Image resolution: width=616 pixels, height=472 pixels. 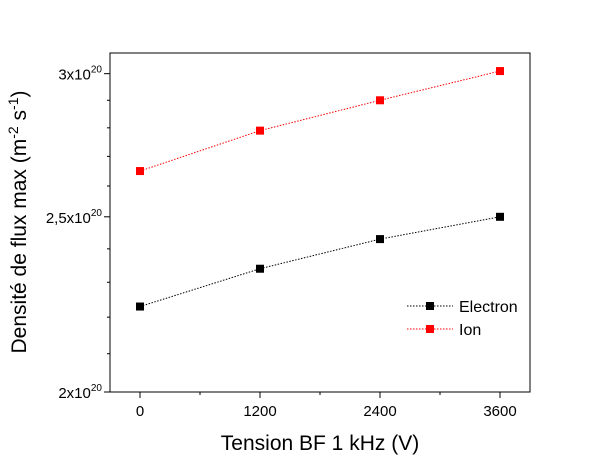 What do you see at coordinates (19, 94) in the screenshot?
I see `y-axis-title-end: )` at bounding box center [19, 94].